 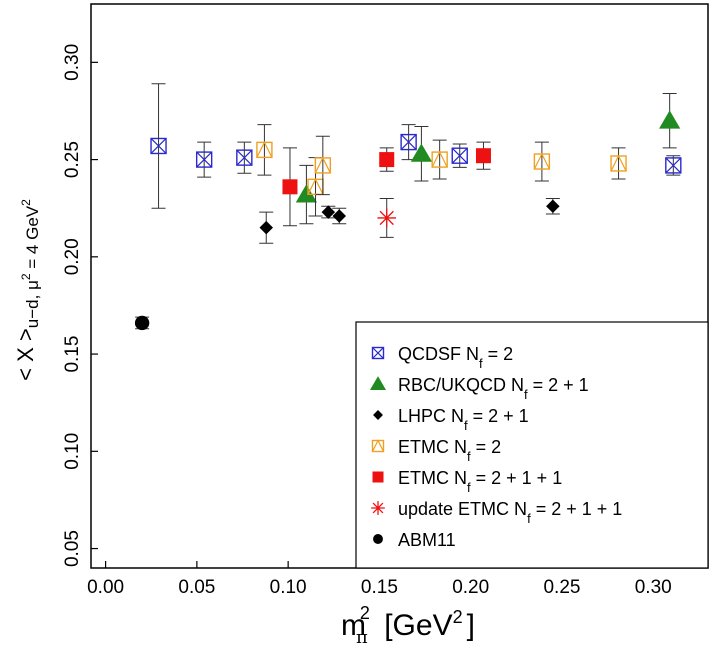 I want to click on y-tick-label: 0.25, so click(x=72, y=159).